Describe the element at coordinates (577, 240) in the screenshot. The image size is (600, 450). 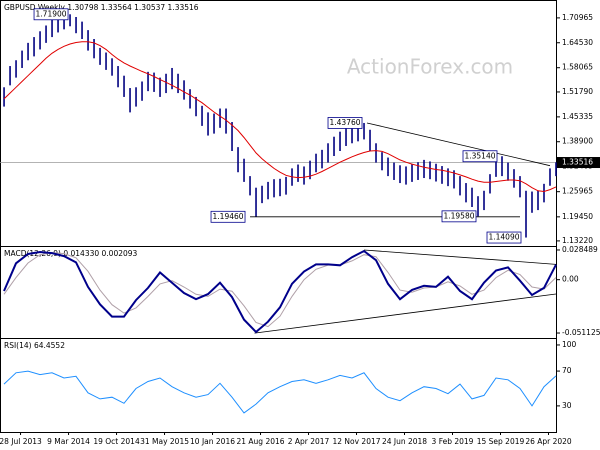
I see `y-tick-label: 1.13220` at that location.